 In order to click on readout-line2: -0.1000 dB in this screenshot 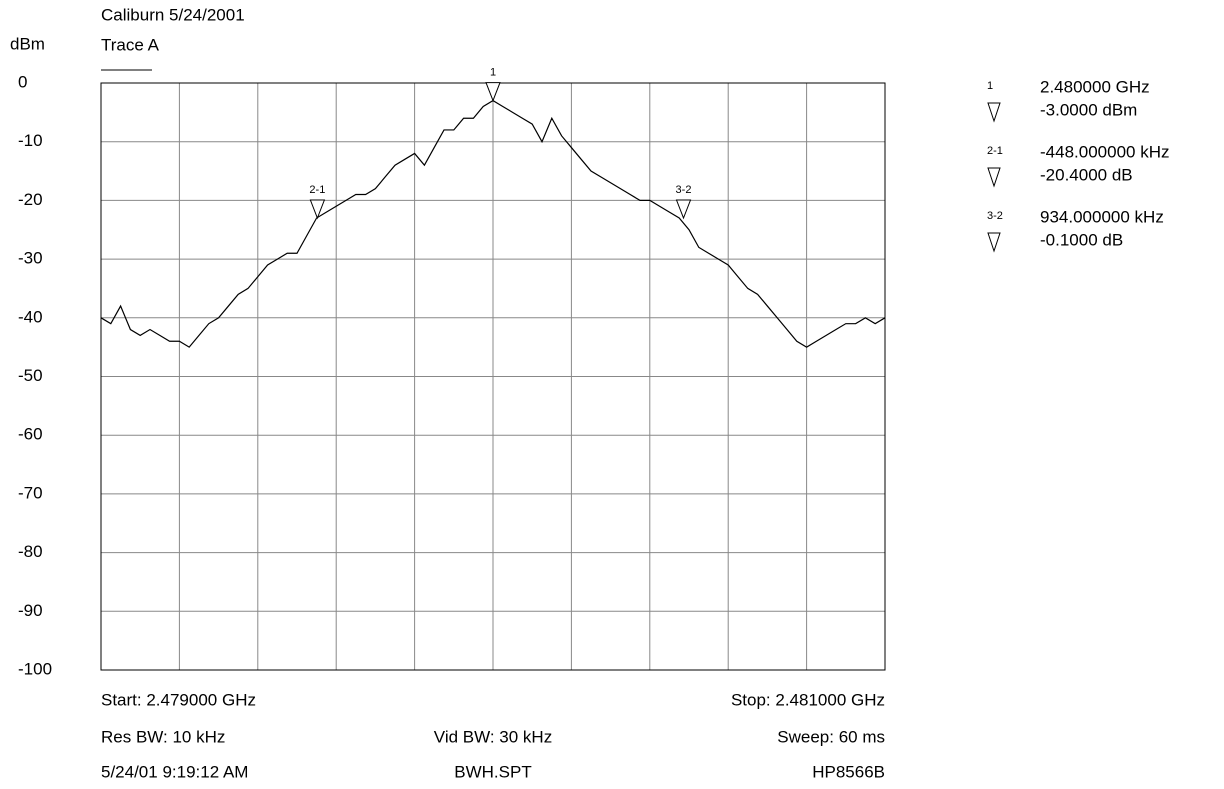, I will do `click(1081, 239)`.